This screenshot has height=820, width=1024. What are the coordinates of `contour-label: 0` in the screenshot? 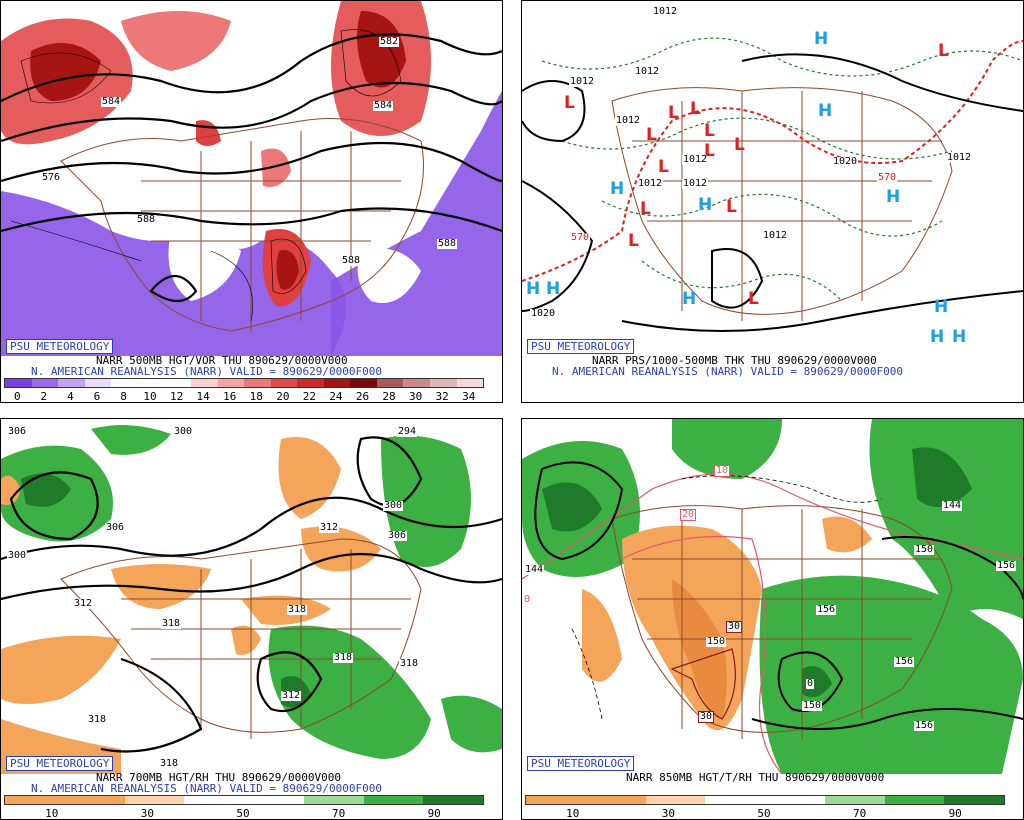 It's located at (810, 683).